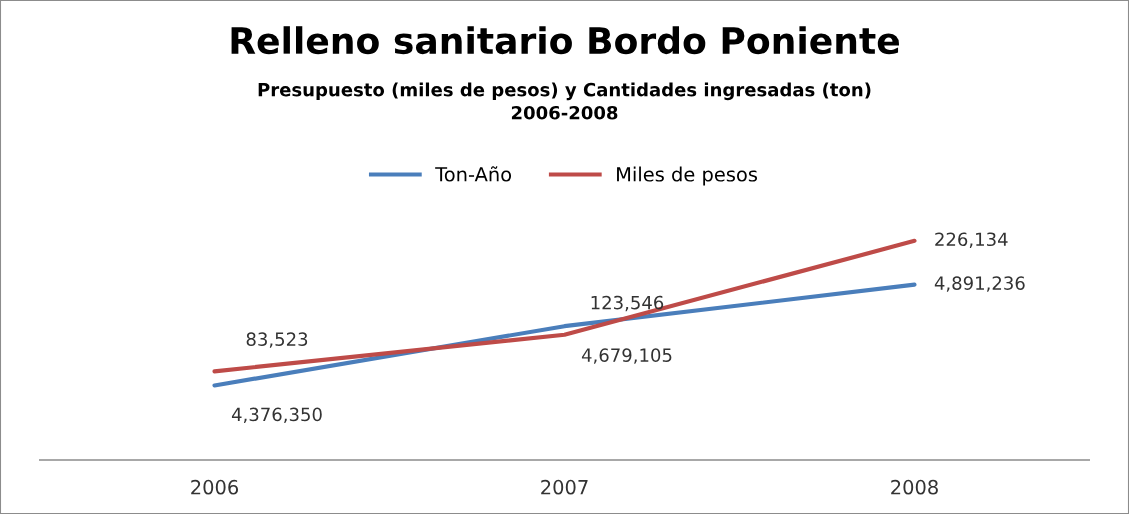  Describe the element at coordinates (971, 240) in the screenshot. I see `data-label: 226,134` at that location.